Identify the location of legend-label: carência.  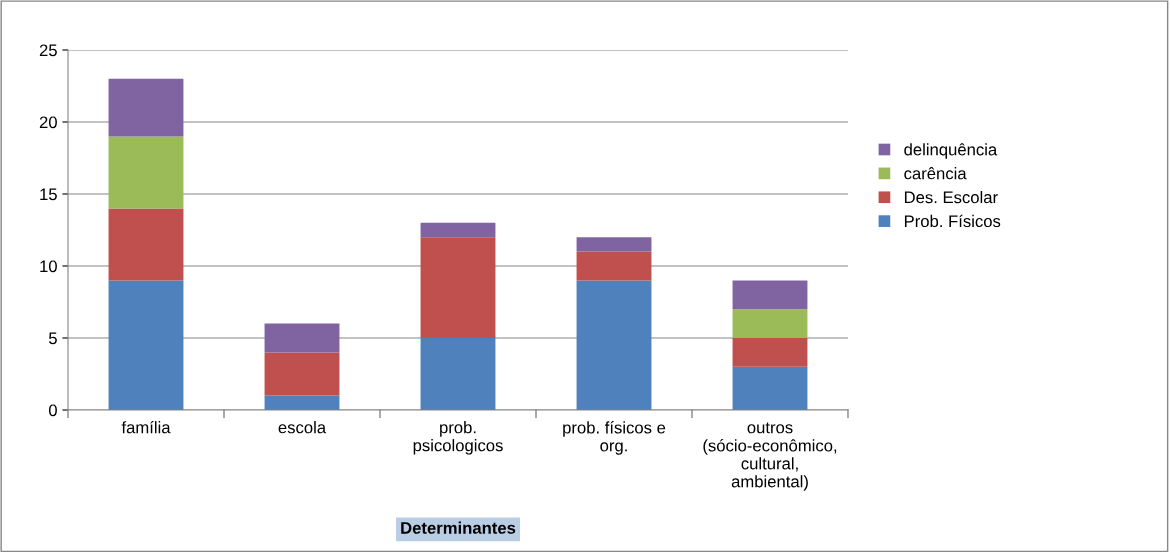
(935, 173).